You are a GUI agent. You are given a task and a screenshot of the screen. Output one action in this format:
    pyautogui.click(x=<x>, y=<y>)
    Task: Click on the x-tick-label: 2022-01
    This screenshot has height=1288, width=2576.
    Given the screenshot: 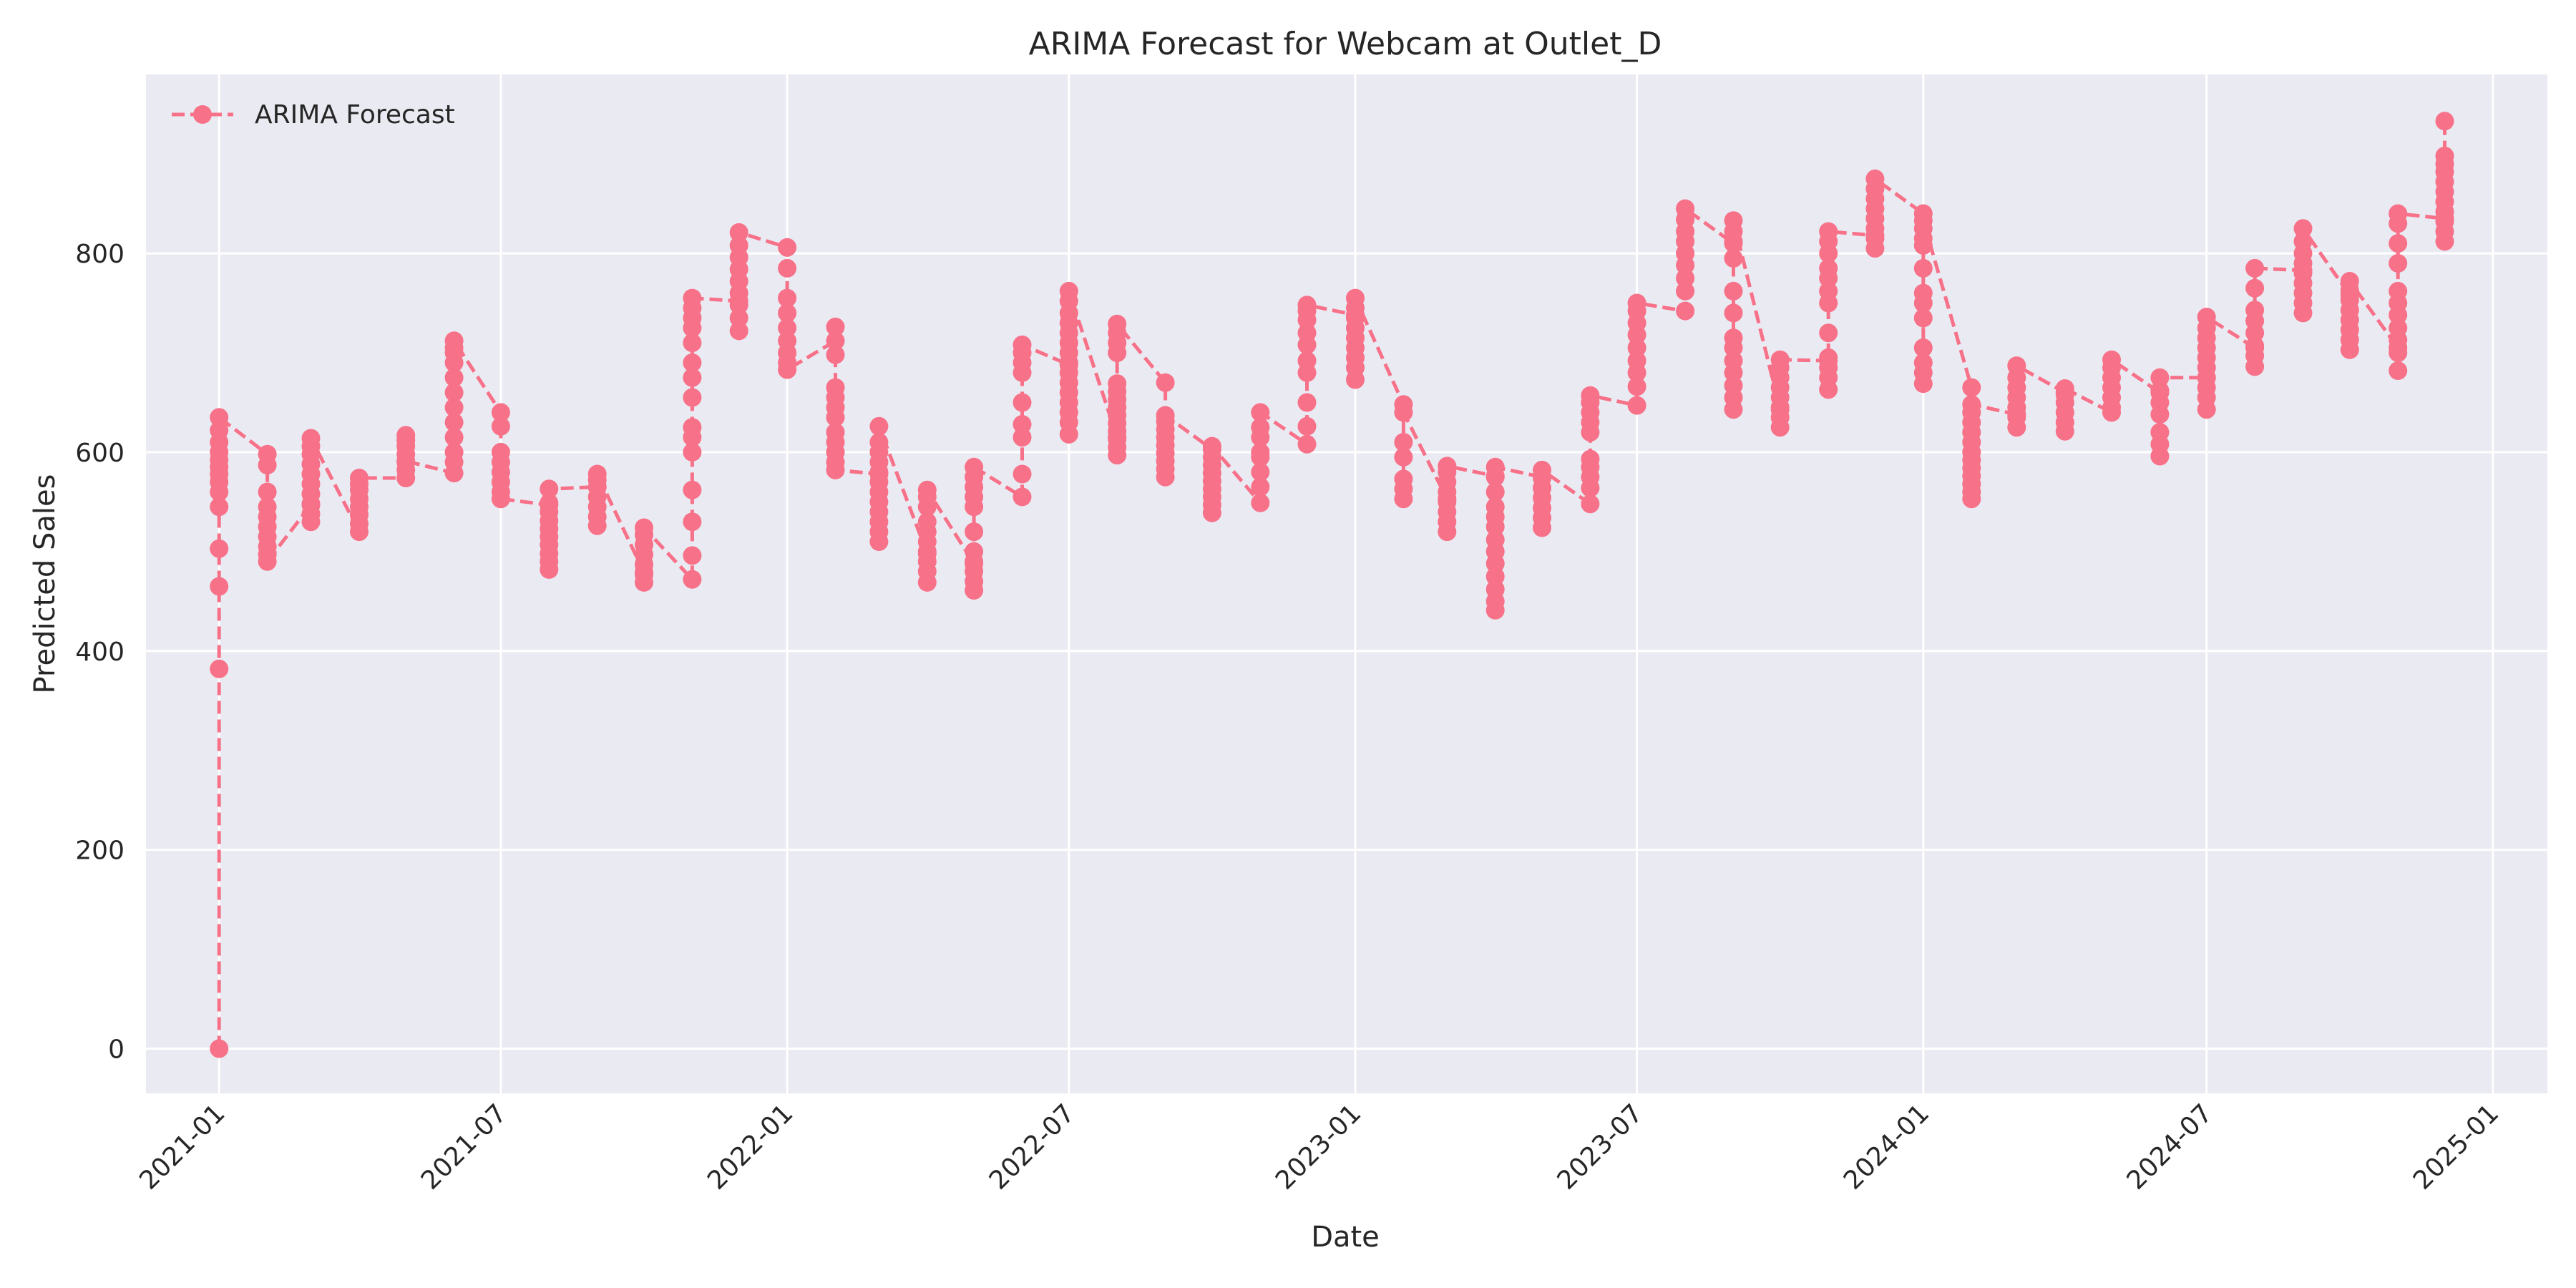 What is the action you would take?
    pyautogui.click(x=750, y=1146)
    